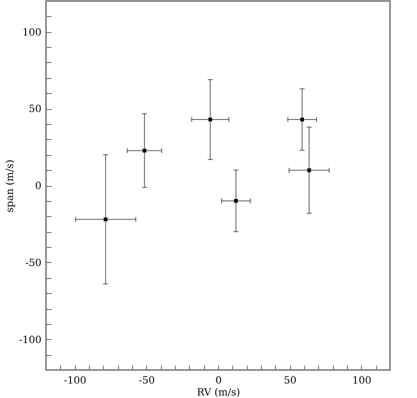  What do you see at coordinates (33, 263) in the screenshot?
I see `y-tick-label: -50` at bounding box center [33, 263].